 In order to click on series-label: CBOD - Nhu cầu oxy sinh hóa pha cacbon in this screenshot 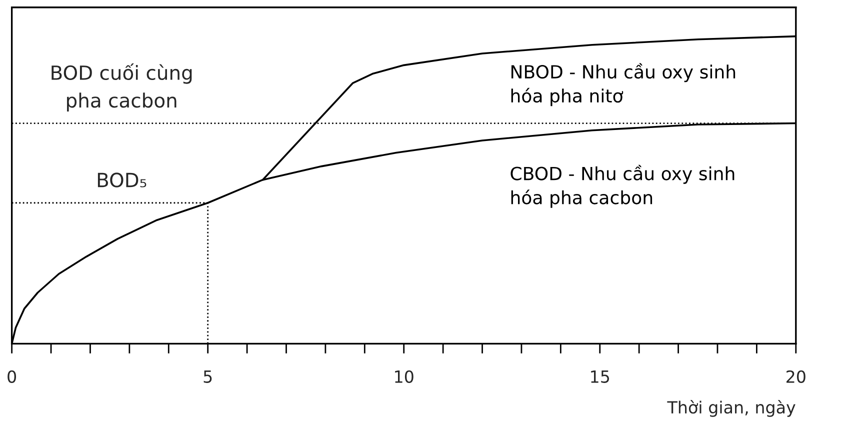, I will do `click(622, 186)`.